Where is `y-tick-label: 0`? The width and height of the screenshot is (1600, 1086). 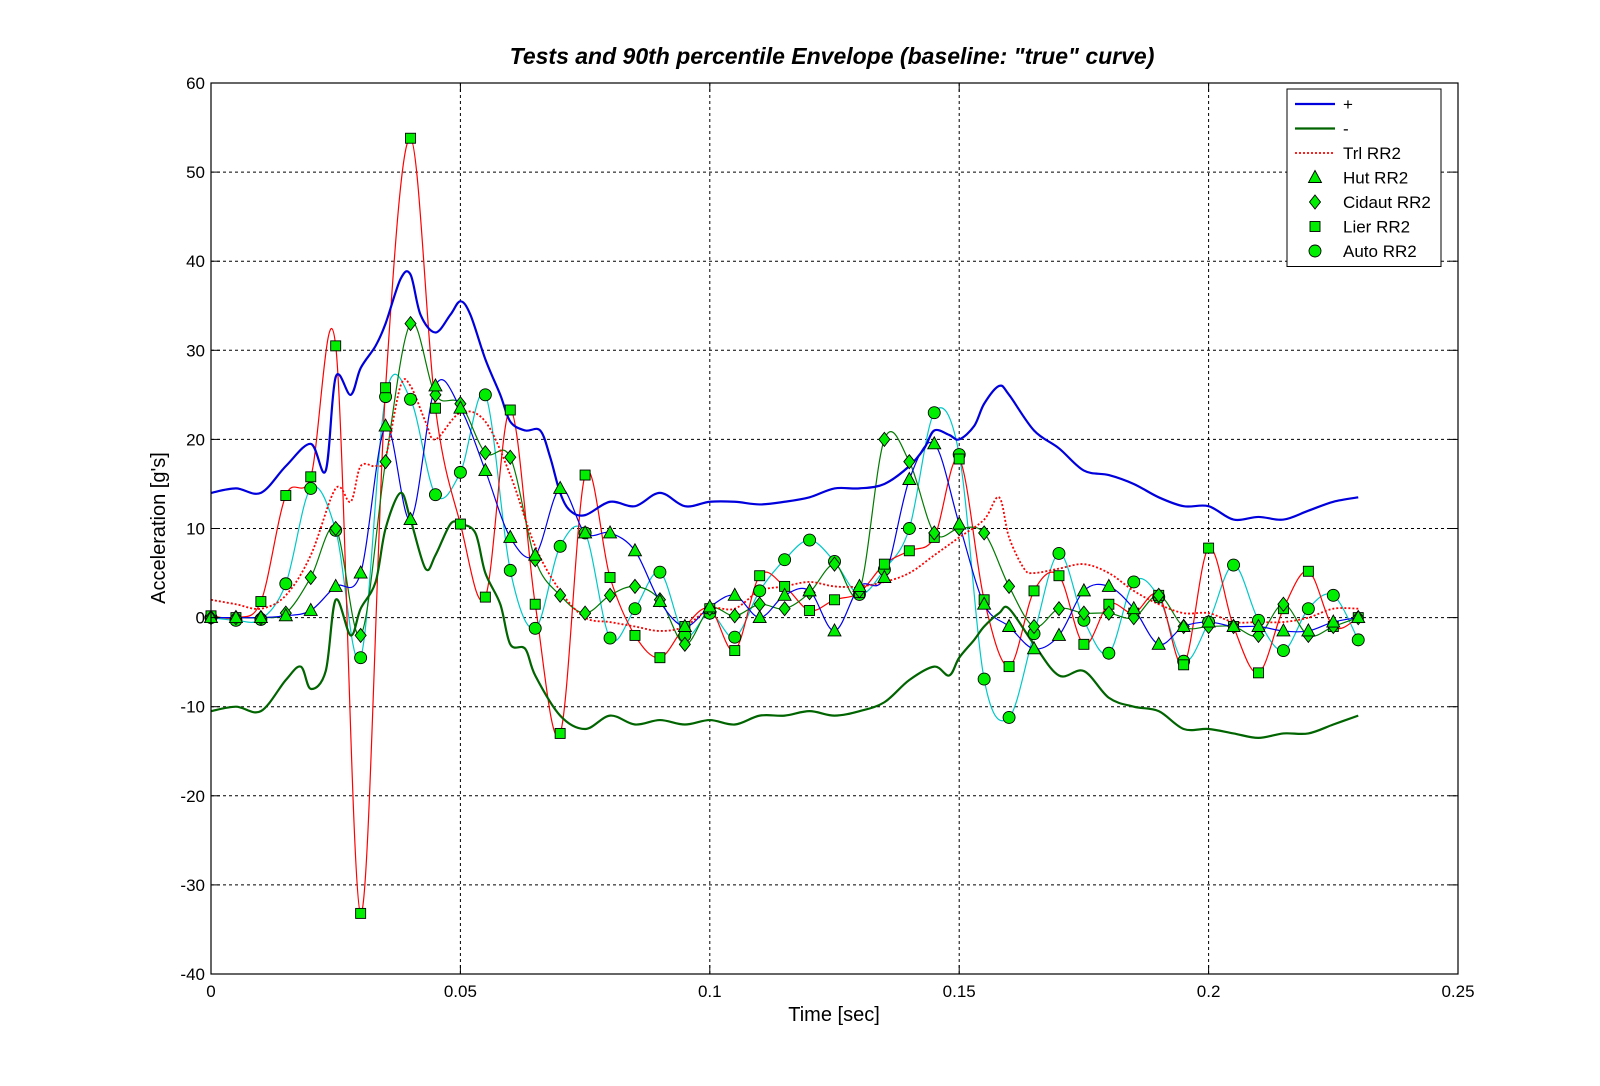
y-tick-label: 0 is located at coordinates (200, 618).